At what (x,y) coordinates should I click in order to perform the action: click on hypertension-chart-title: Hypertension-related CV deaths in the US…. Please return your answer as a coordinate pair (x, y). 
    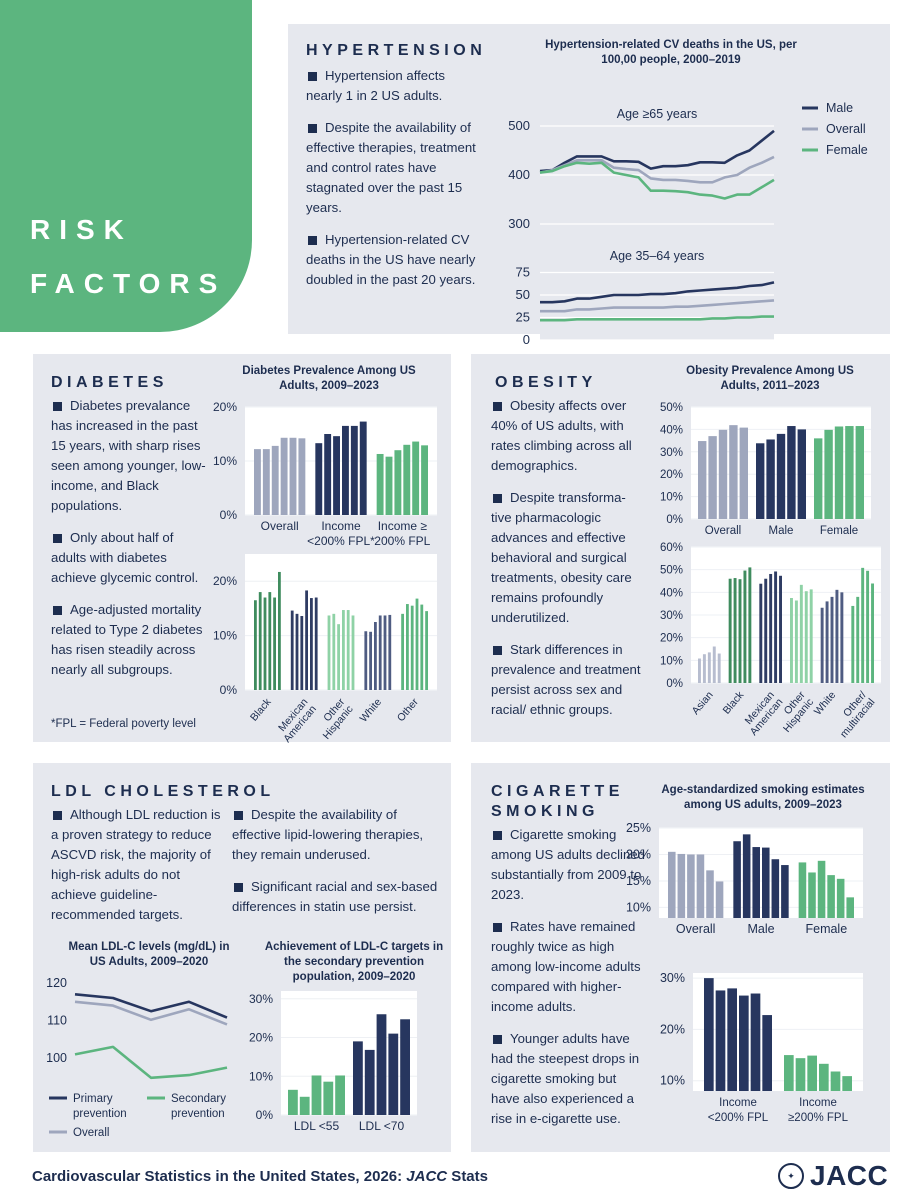
    Looking at the image, I should click on (671, 52).